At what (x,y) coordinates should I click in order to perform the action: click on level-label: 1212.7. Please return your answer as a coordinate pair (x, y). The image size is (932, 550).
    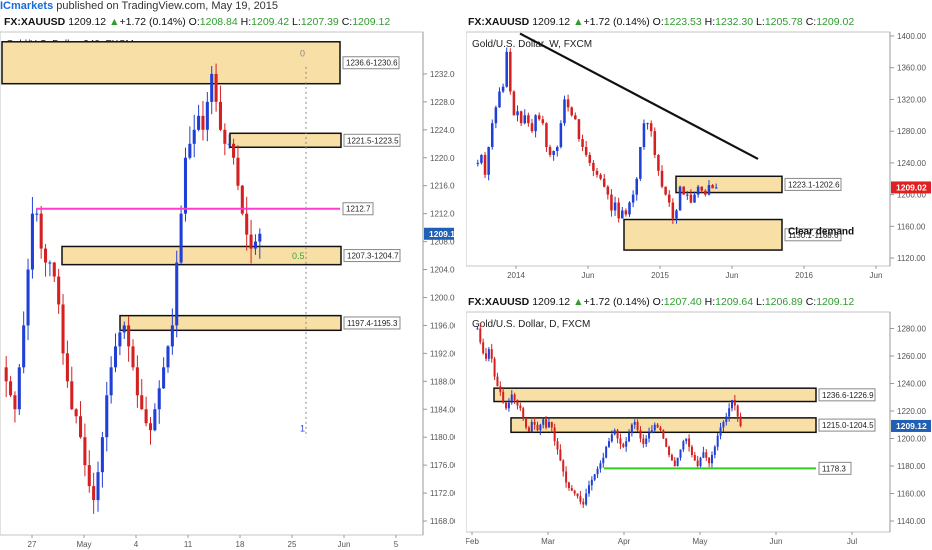
    Looking at the image, I should click on (358, 209).